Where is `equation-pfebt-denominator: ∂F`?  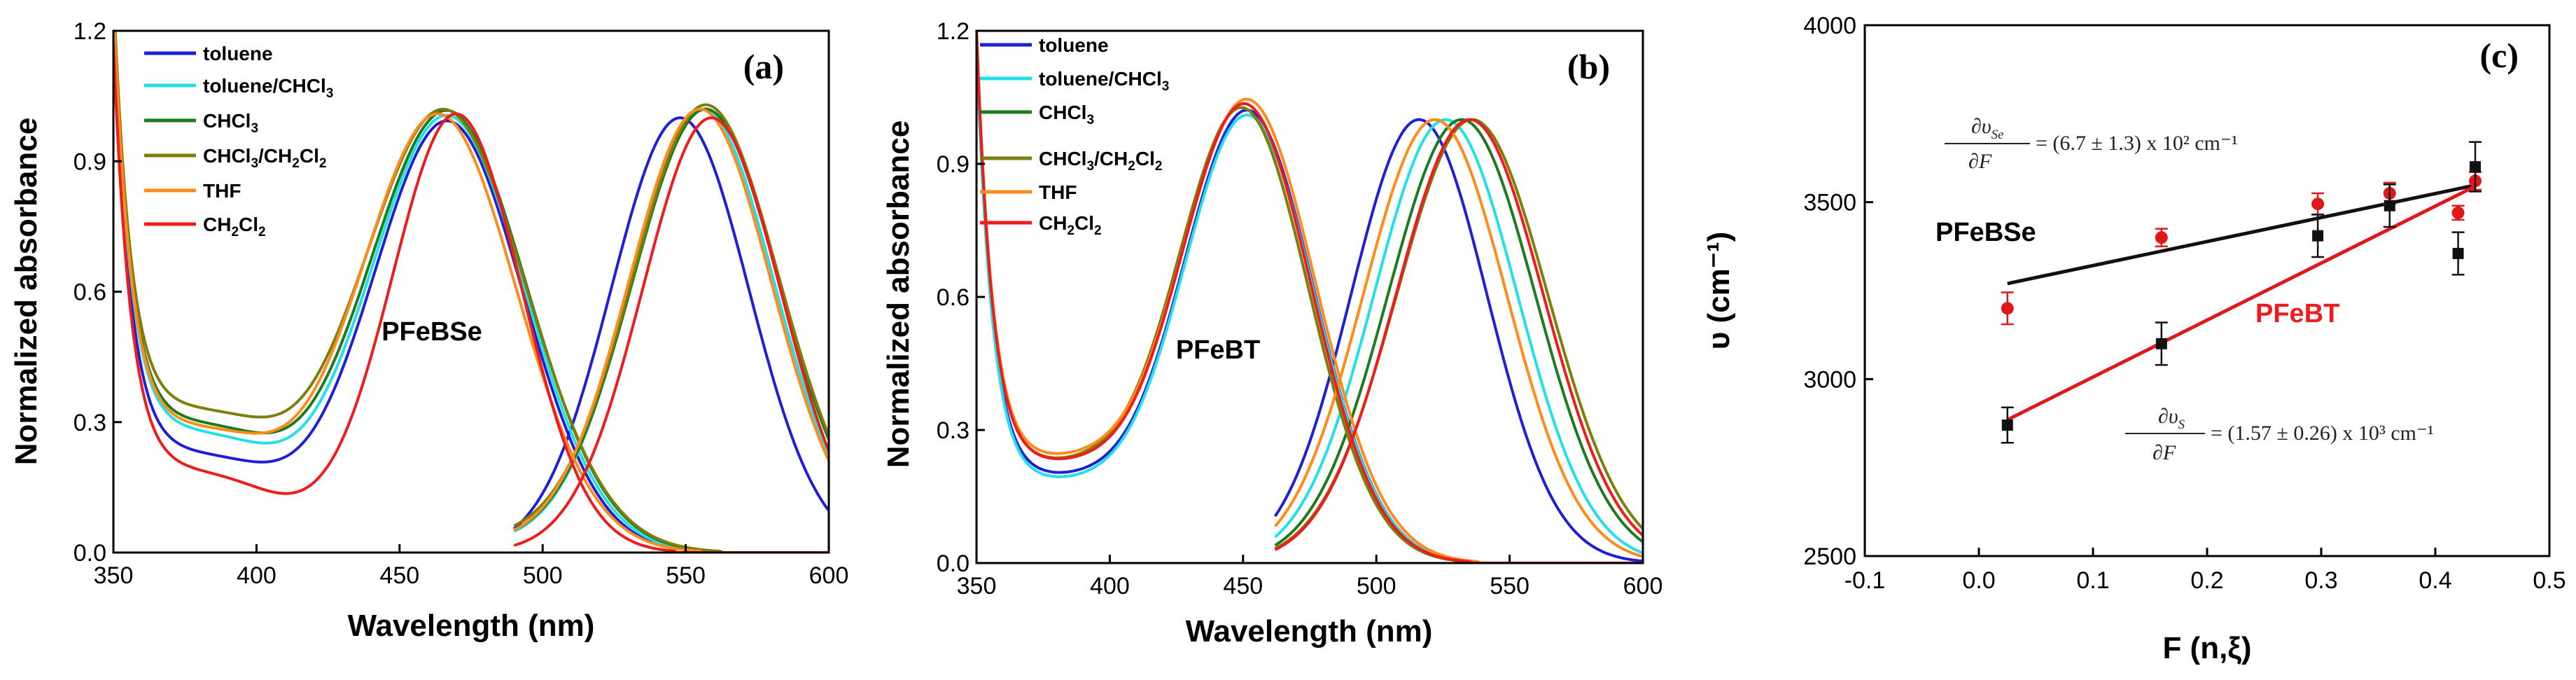
equation-pfebt-denominator: ∂F is located at coordinates (2164, 453).